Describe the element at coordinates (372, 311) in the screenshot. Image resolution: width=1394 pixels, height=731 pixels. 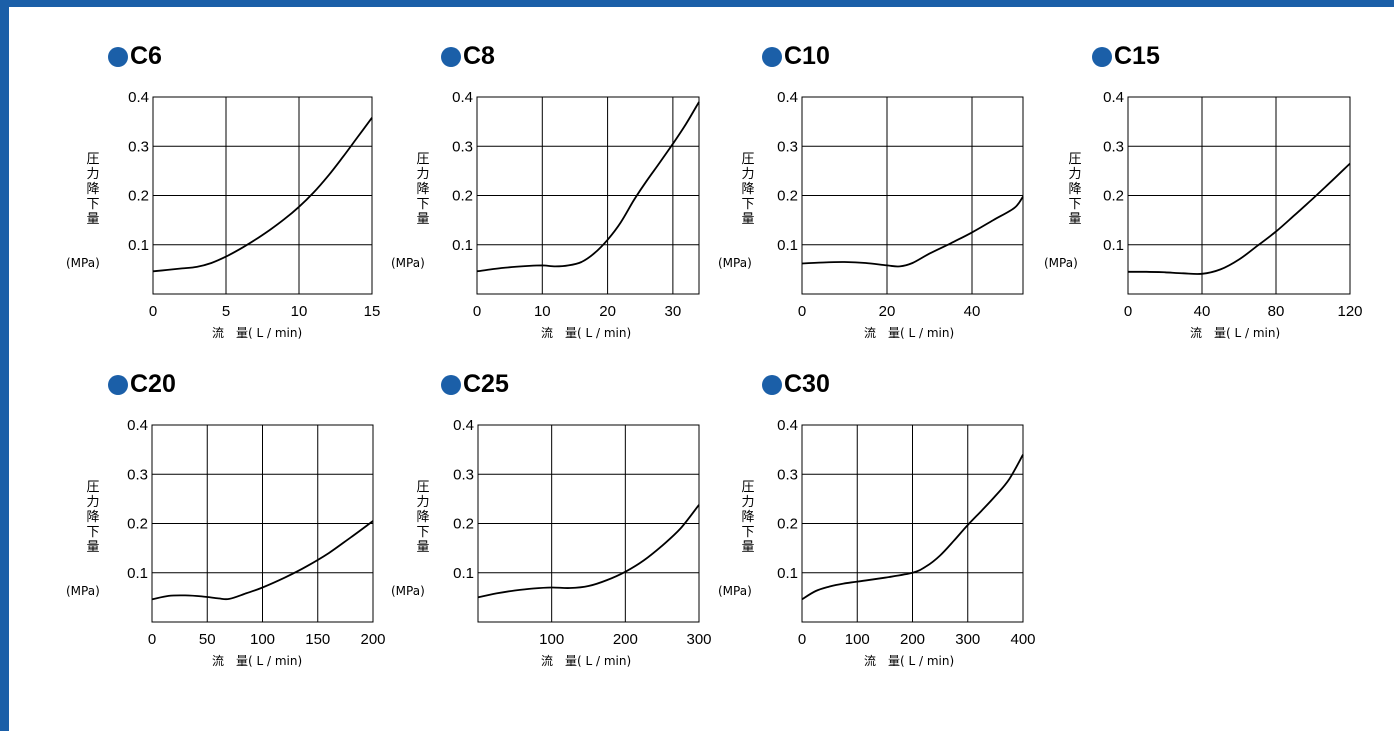
I see `x-tick-label: 15` at that location.